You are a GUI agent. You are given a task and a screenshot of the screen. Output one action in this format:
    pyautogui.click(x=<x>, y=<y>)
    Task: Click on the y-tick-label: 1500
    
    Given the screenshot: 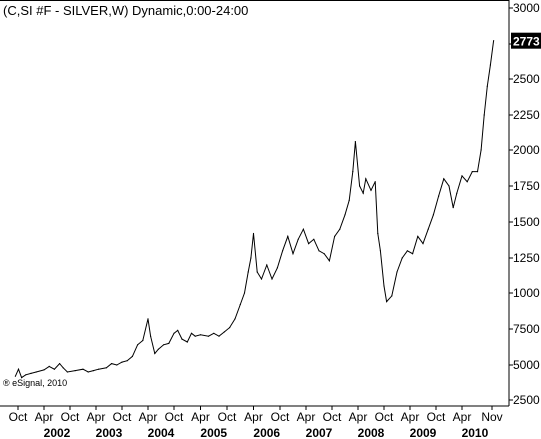 What is the action you would take?
    pyautogui.click(x=526, y=222)
    